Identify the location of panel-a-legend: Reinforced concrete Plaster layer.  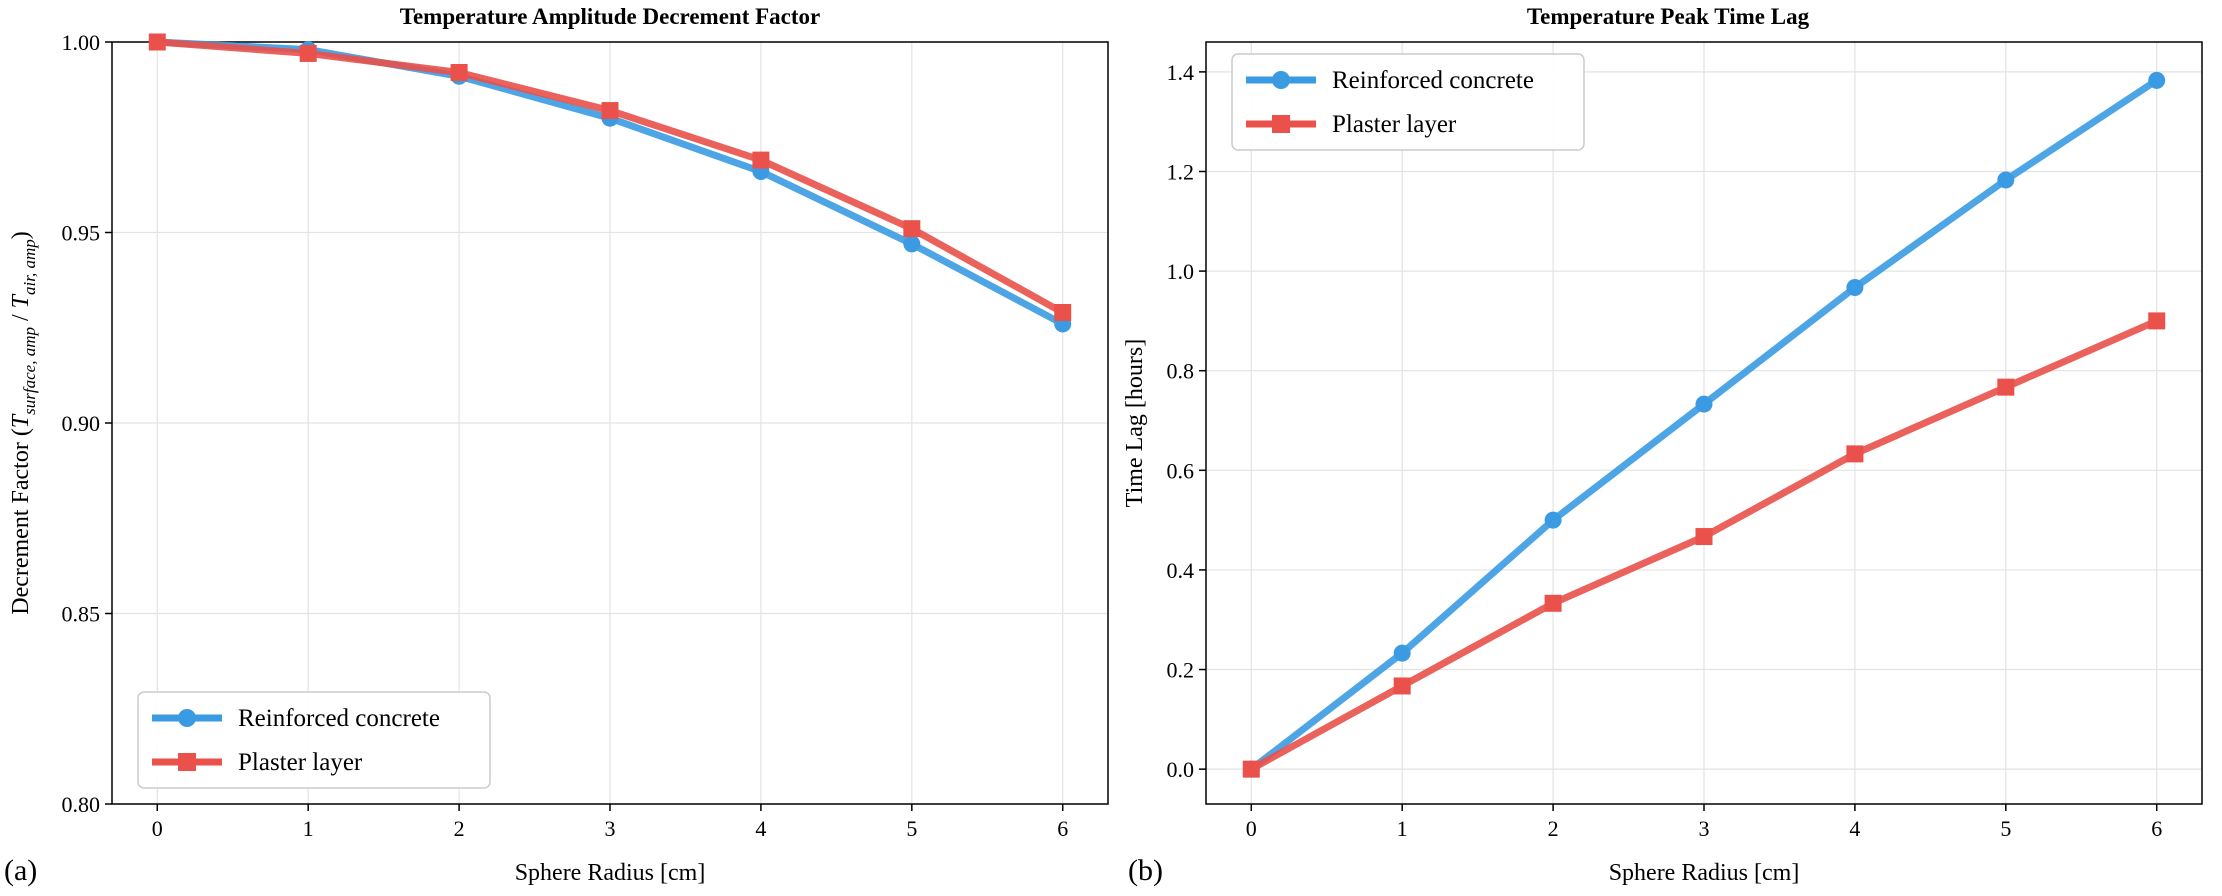
(314, 740).